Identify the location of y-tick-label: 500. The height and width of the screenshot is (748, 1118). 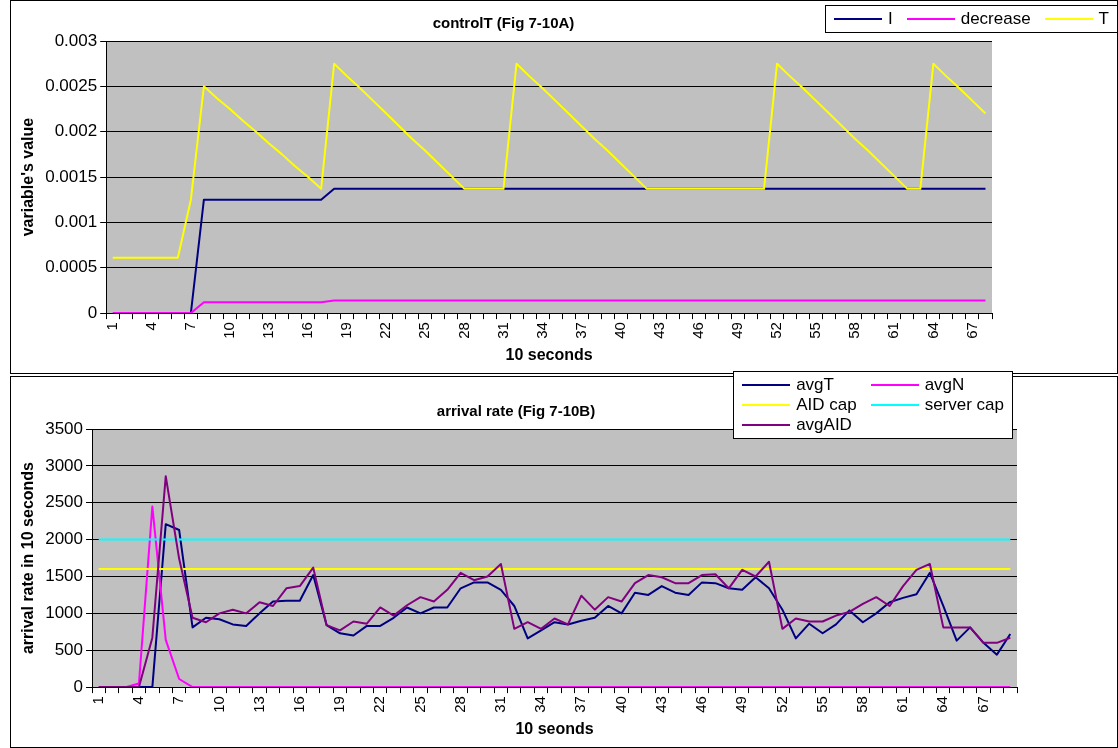
(69, 649).